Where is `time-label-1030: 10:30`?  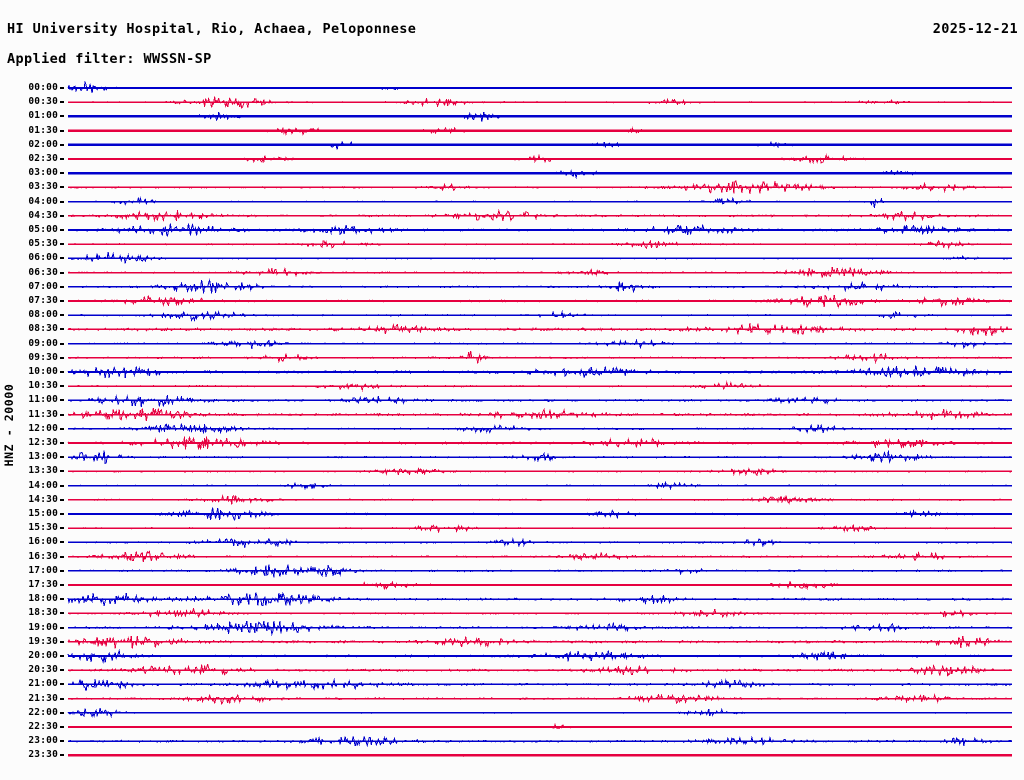
time-label-1030: 10:30 is located at coordinates (43, 386).